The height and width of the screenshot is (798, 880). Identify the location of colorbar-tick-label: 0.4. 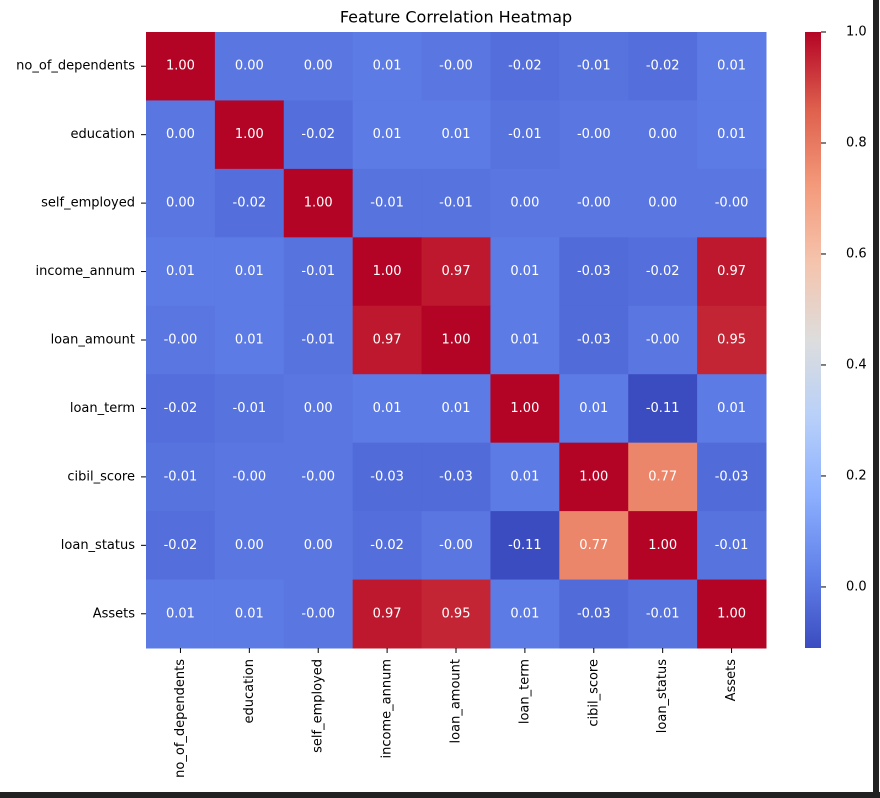
(856, 364).